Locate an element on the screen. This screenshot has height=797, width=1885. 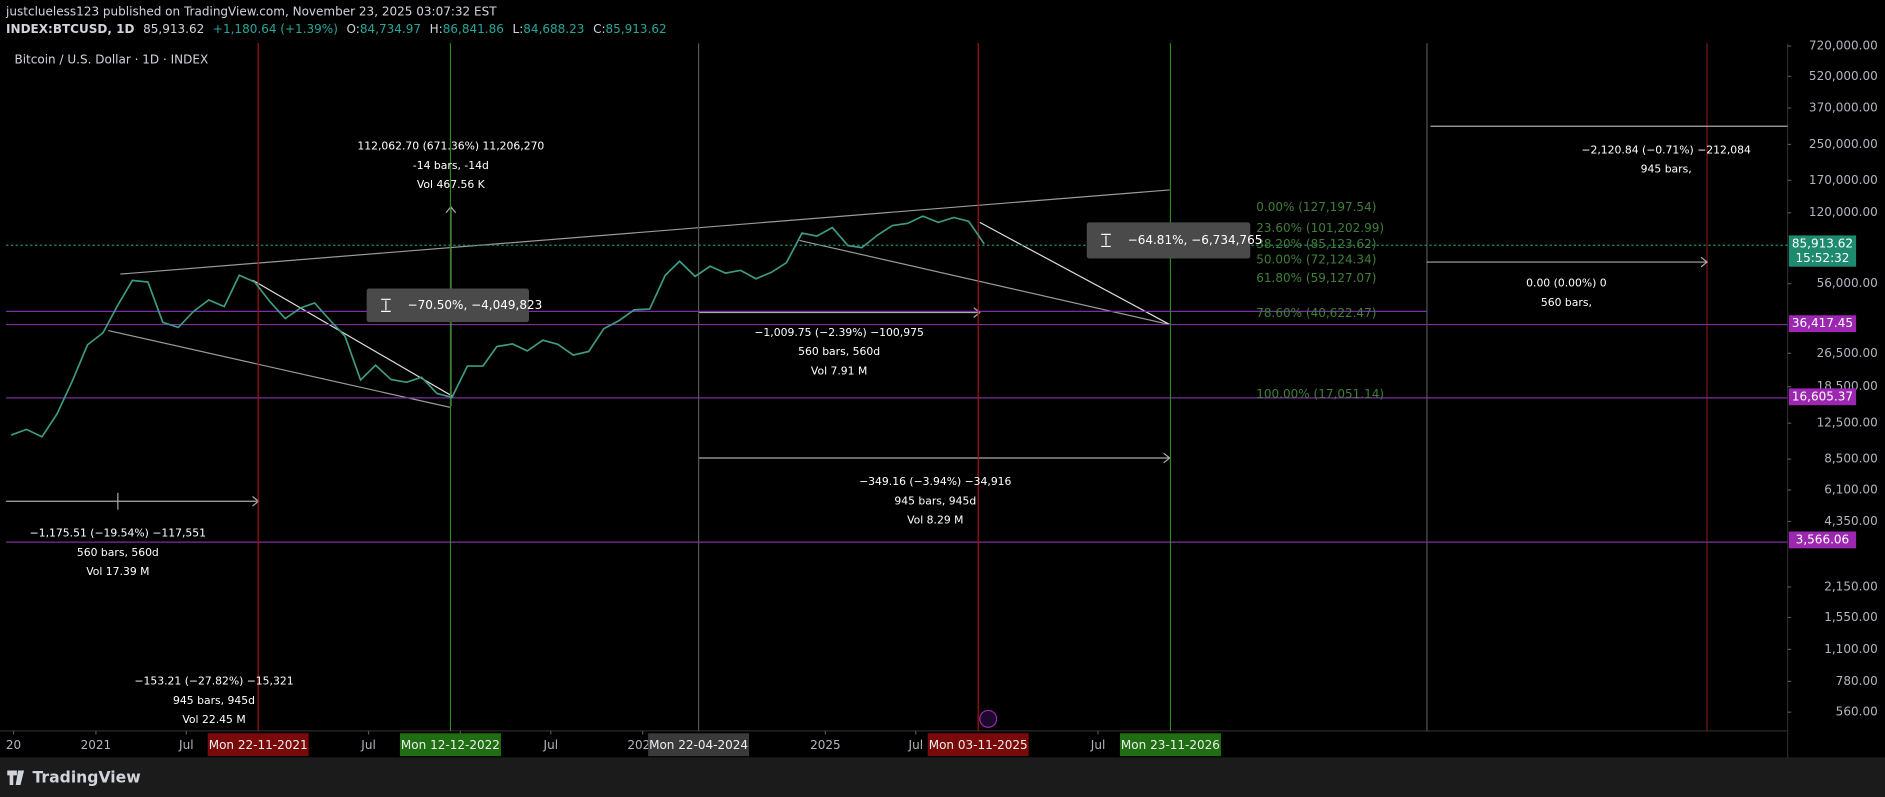
price-tag-label: 36,417.45 is located at coordinates (1822, 323).